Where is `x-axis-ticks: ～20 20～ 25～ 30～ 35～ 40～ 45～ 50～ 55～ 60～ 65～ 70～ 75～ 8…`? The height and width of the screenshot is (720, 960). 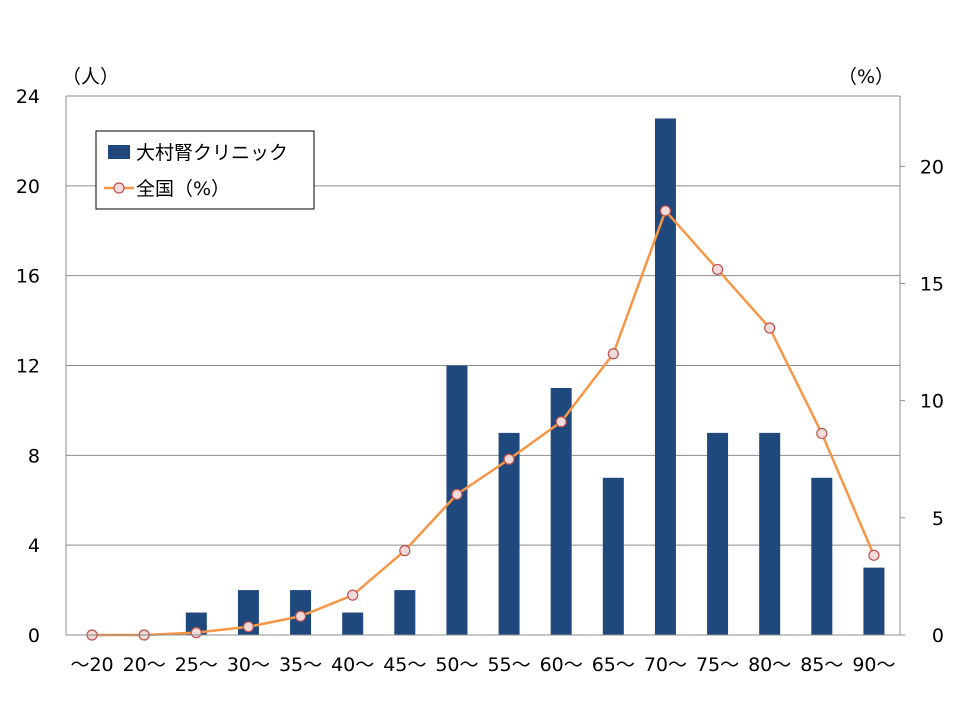
x-axis-ticks: ～20 20～ 25～ 30～ 35～ 40～ 45～ 50～ 55～ 60～ 65～ 70～ 75～ 8… is located at coordinates (482, 665).